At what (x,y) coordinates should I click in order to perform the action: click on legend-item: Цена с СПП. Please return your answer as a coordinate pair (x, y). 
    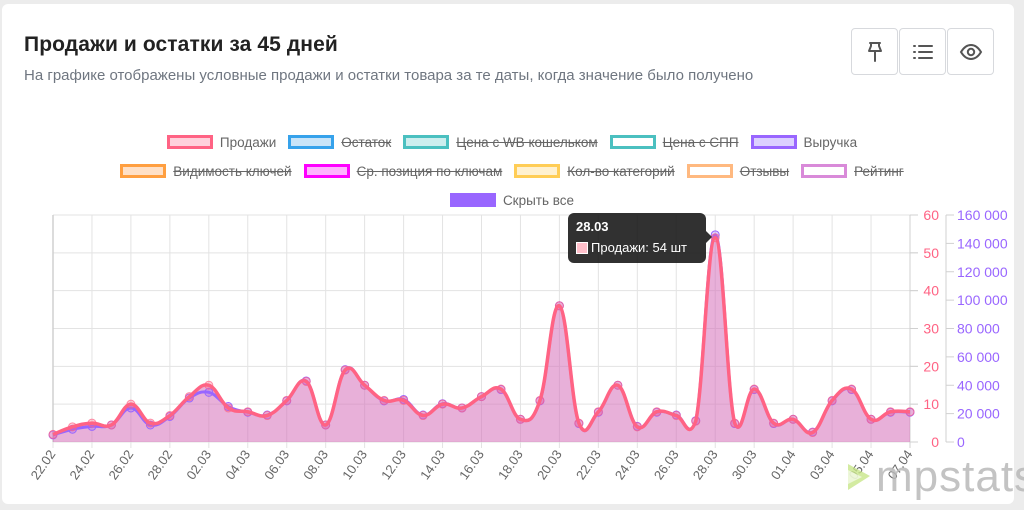
    Looking at the image, I should click on (674, 142).